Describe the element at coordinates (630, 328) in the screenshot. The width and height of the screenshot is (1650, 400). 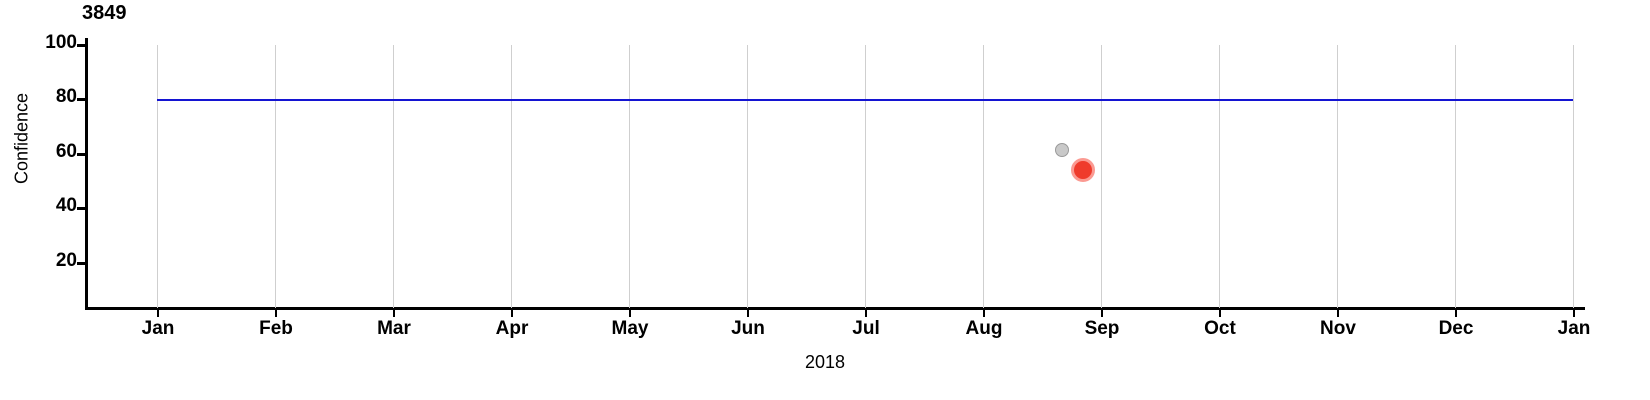
I see `x-tick-label: May` at that location.